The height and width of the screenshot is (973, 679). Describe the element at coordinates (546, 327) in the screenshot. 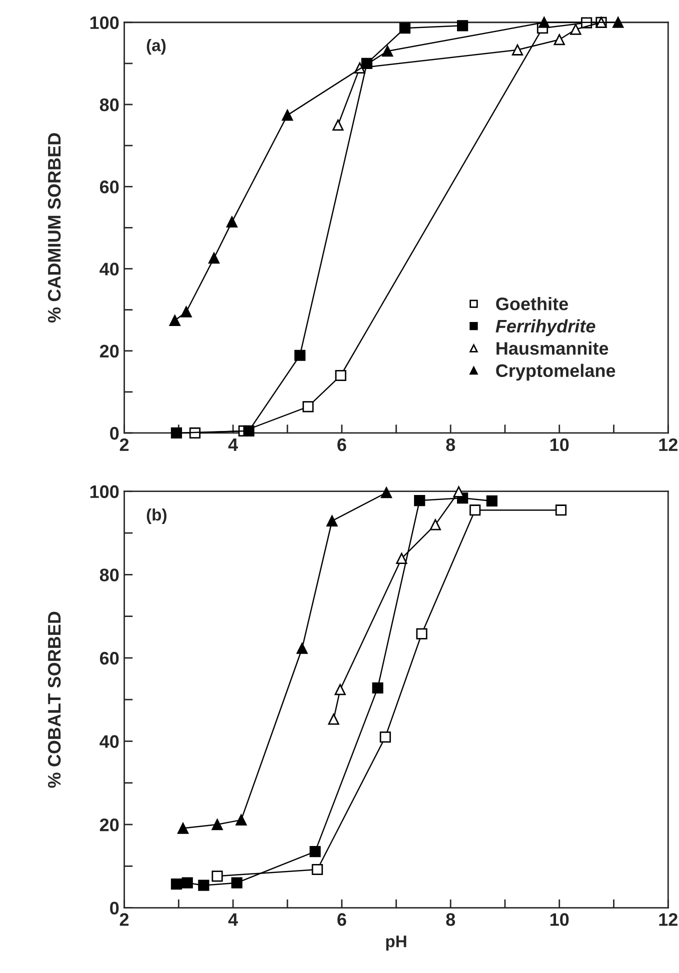

I see `legend-label: Ferrihydrite` at that location.